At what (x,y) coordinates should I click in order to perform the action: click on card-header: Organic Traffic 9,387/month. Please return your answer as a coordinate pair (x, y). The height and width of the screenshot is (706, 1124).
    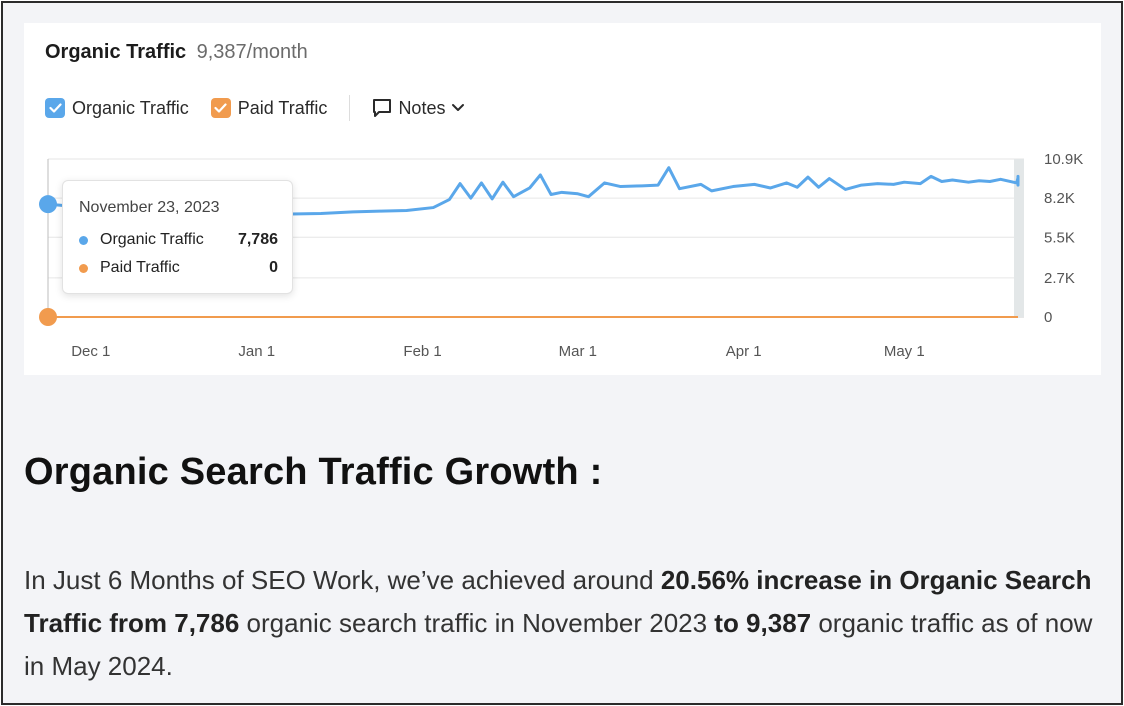
    Looking at the image, I should click on (176, 52).